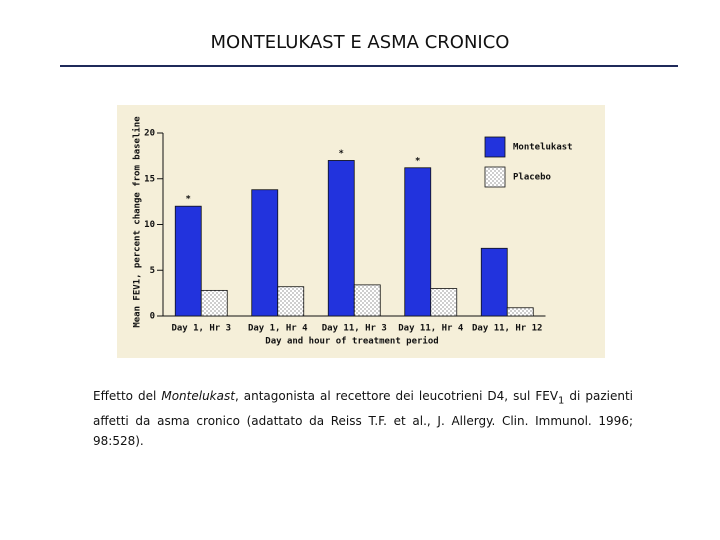 Image resolution: width=720 pixels, height=540 pixels. What do you see at coordinates (351, 341) in the screenshot?
I see `x-axis-label: Day and hour of treatment period` at bounding box center [351, 341].